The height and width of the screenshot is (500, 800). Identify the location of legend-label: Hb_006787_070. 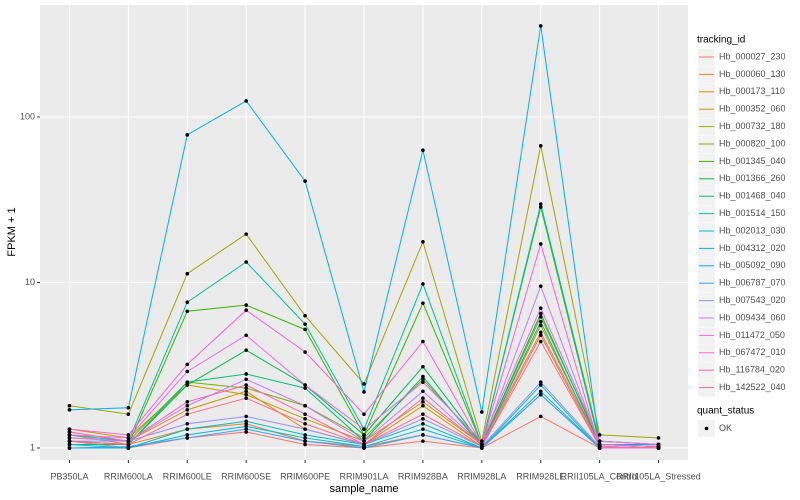
(752, 283).